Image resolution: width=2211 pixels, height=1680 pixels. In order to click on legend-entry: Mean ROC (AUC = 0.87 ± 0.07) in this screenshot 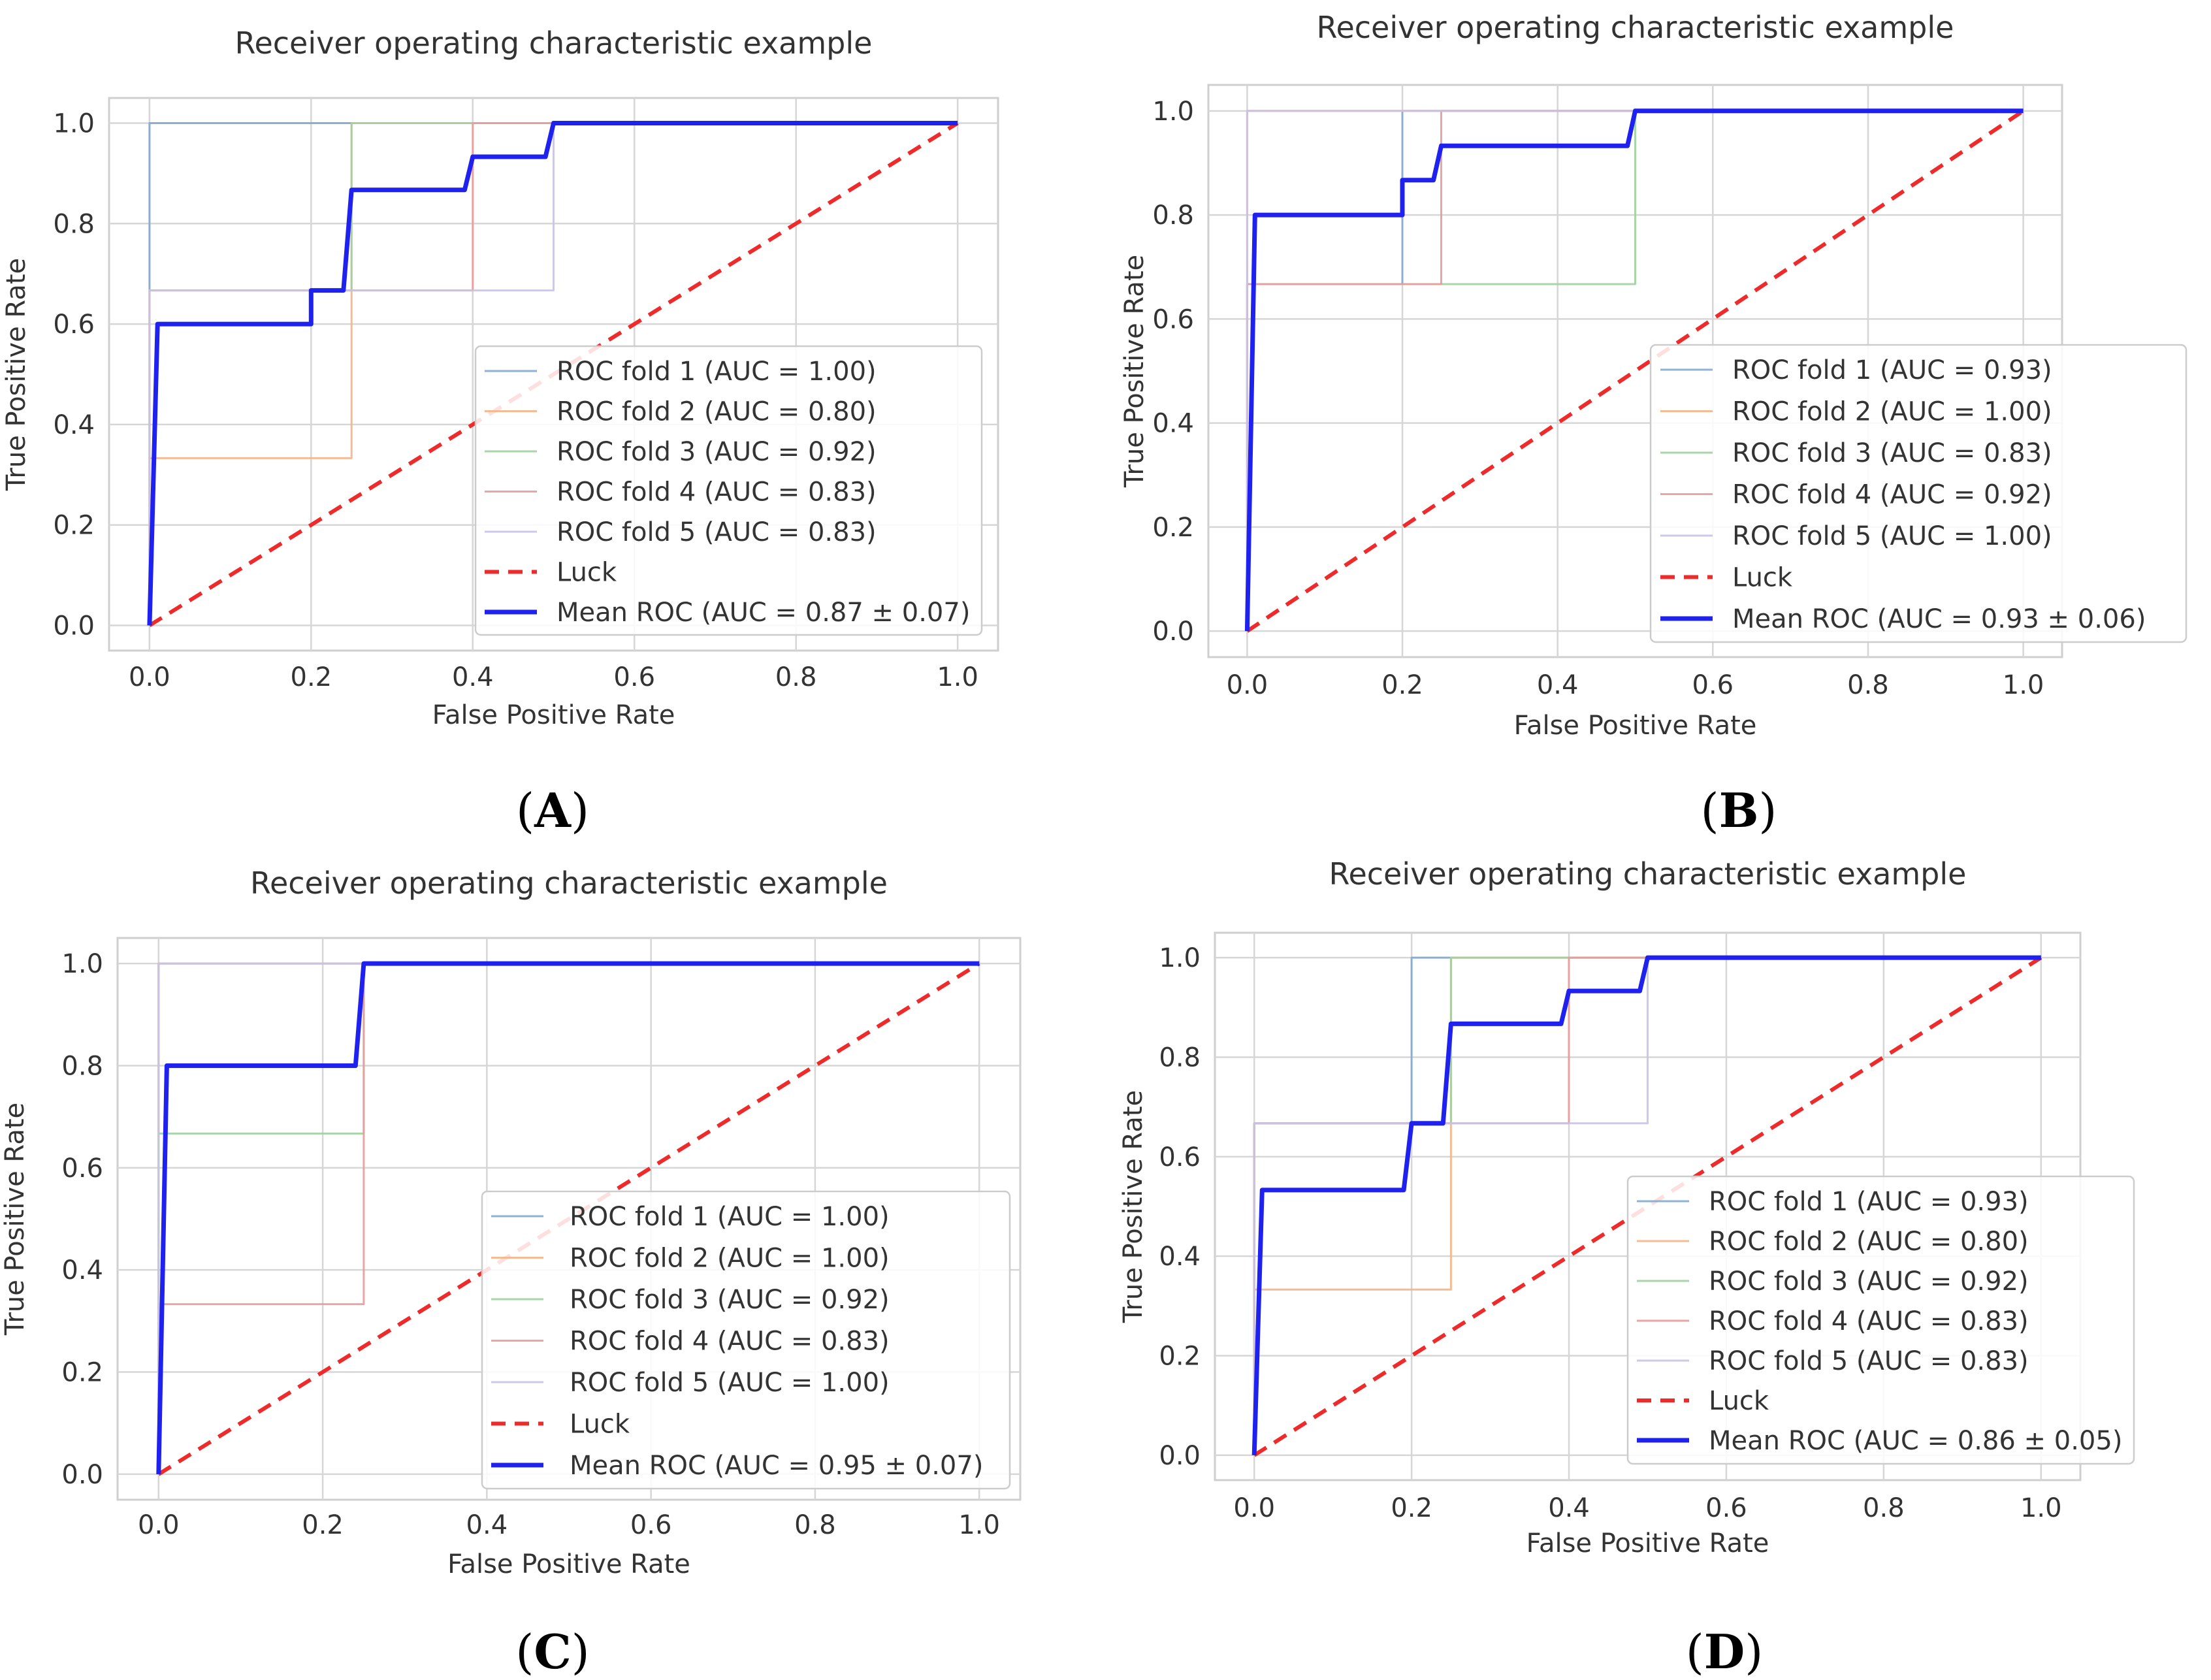, I will do `click(763, 613)`.